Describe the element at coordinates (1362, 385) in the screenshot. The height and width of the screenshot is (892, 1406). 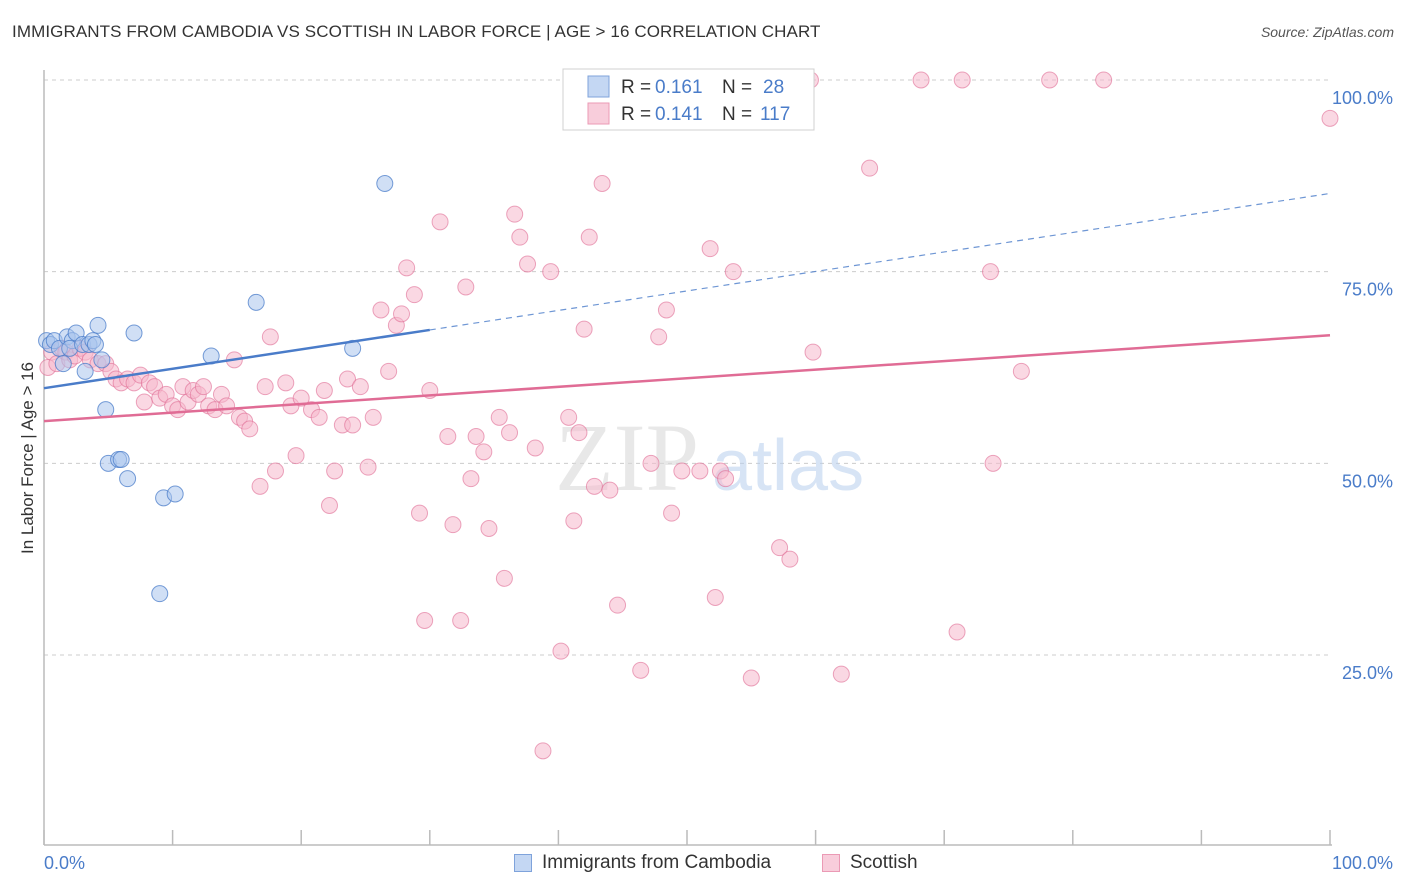
I see `y-tick-labels: 25.0% 50.0% 75.0% 100.0%` at that location.